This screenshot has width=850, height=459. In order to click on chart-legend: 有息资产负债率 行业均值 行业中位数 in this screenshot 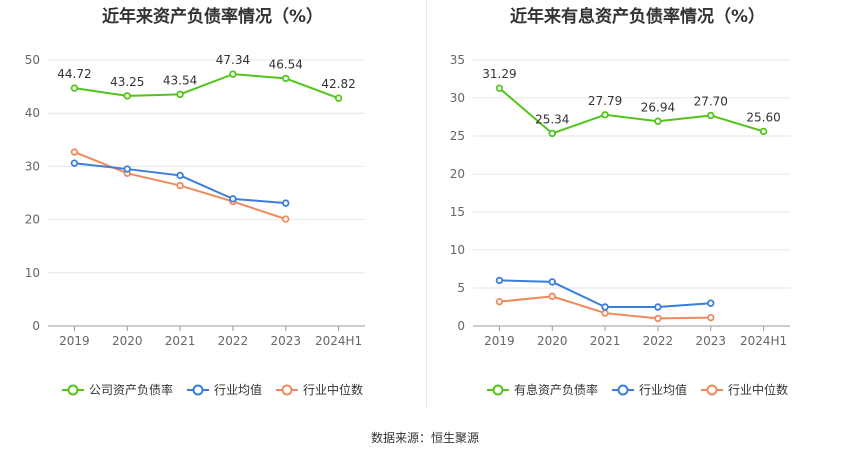, I will do `click(637, 389)`.